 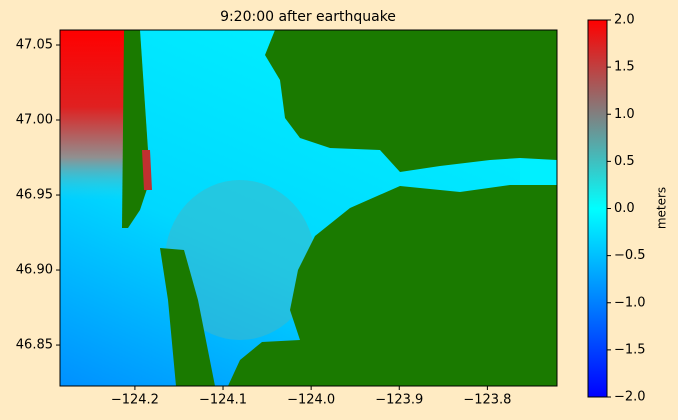 What do you see at coordinates (34, 195) in the screenshot?
I see `y-tick-label: 46.95` at bounding box center [34, 195].